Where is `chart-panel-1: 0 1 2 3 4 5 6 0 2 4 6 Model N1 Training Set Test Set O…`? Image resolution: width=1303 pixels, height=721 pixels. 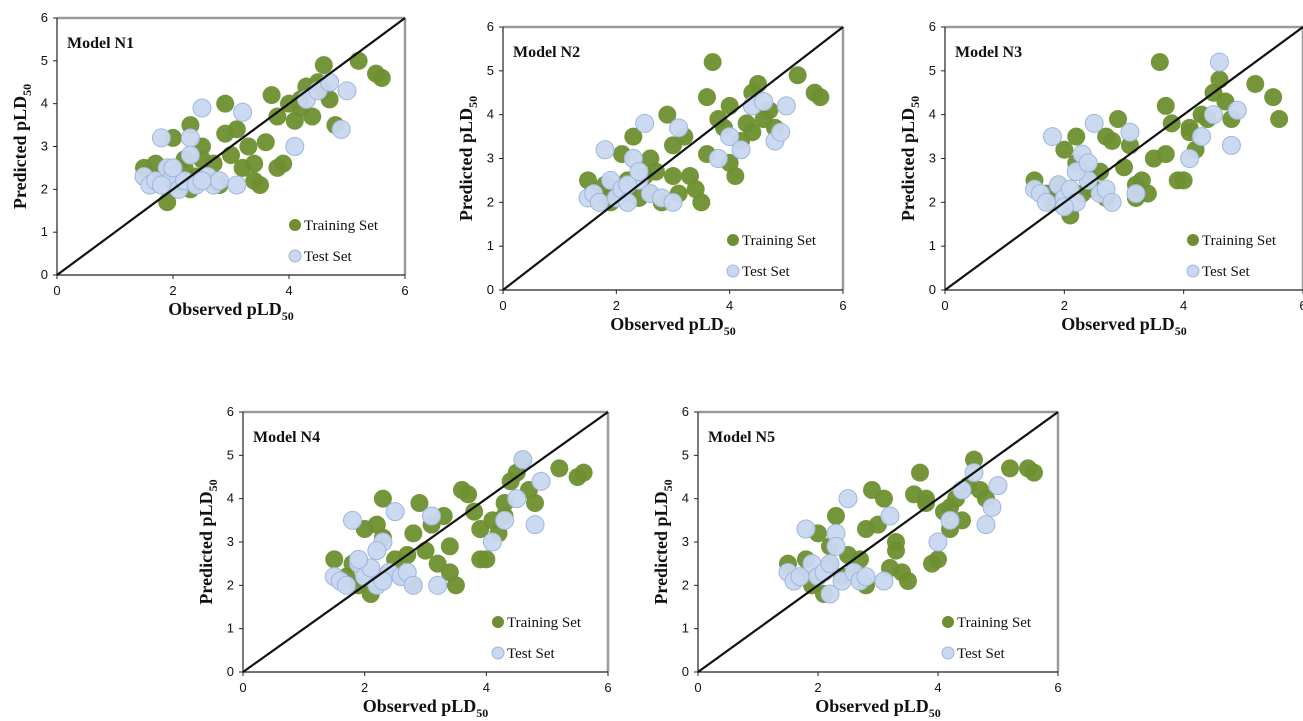 chart-panel-1: 0 1 2 3 4 5 6 0 2 4 6 Model N1 Training Set Test Set O… is located at coordinates (209, 166).